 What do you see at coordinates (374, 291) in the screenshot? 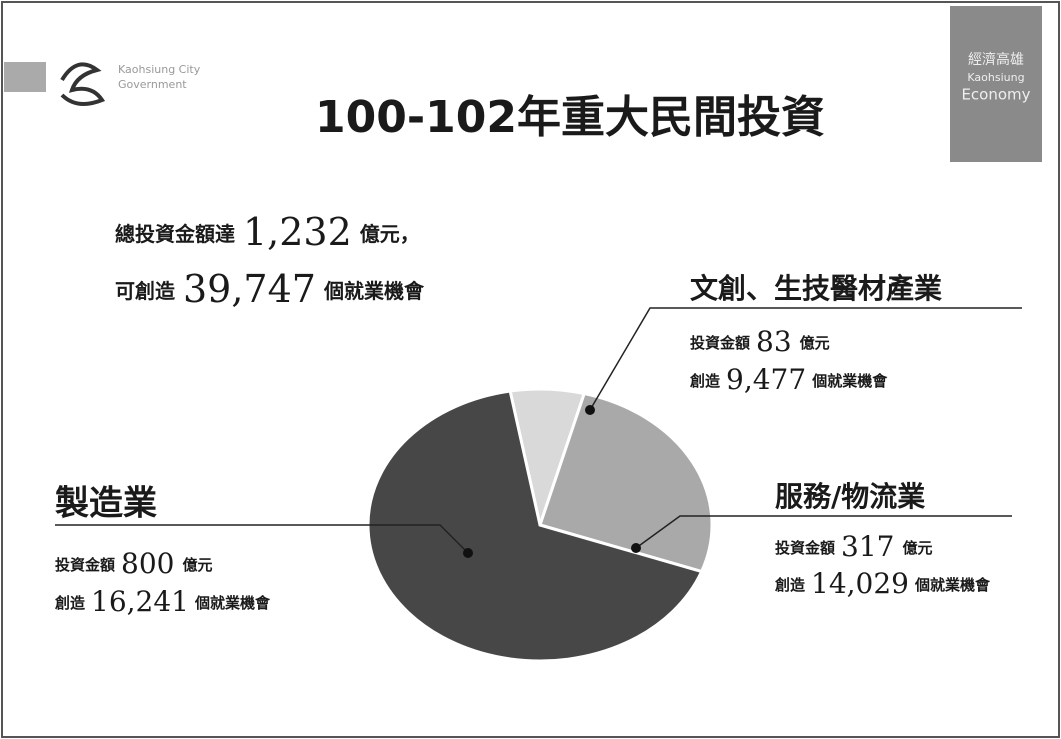
I see `summary-text: 個就業機會` at bounding box center [374, 291].